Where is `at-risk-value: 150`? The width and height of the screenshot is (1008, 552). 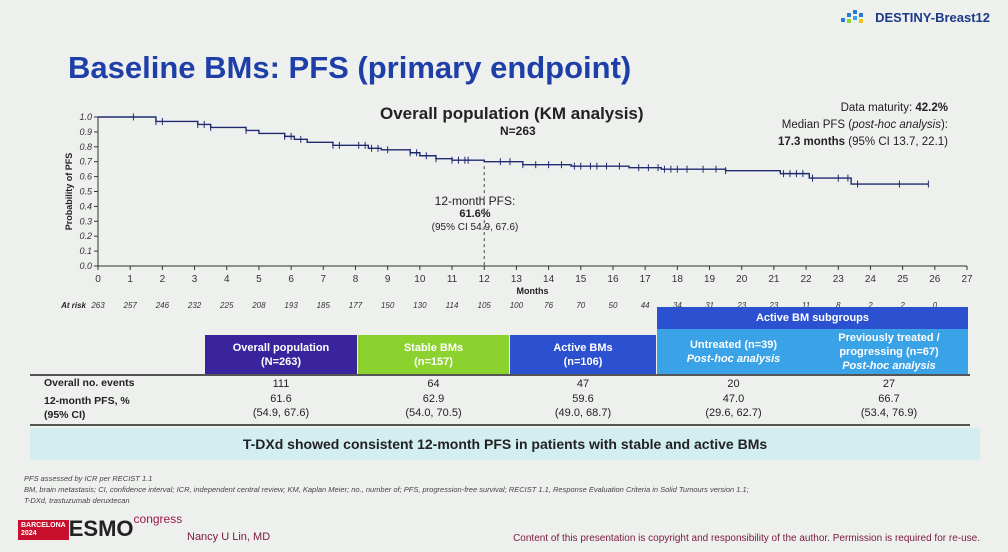
at-risk-value: 150 is located at coordinates (388, 305).